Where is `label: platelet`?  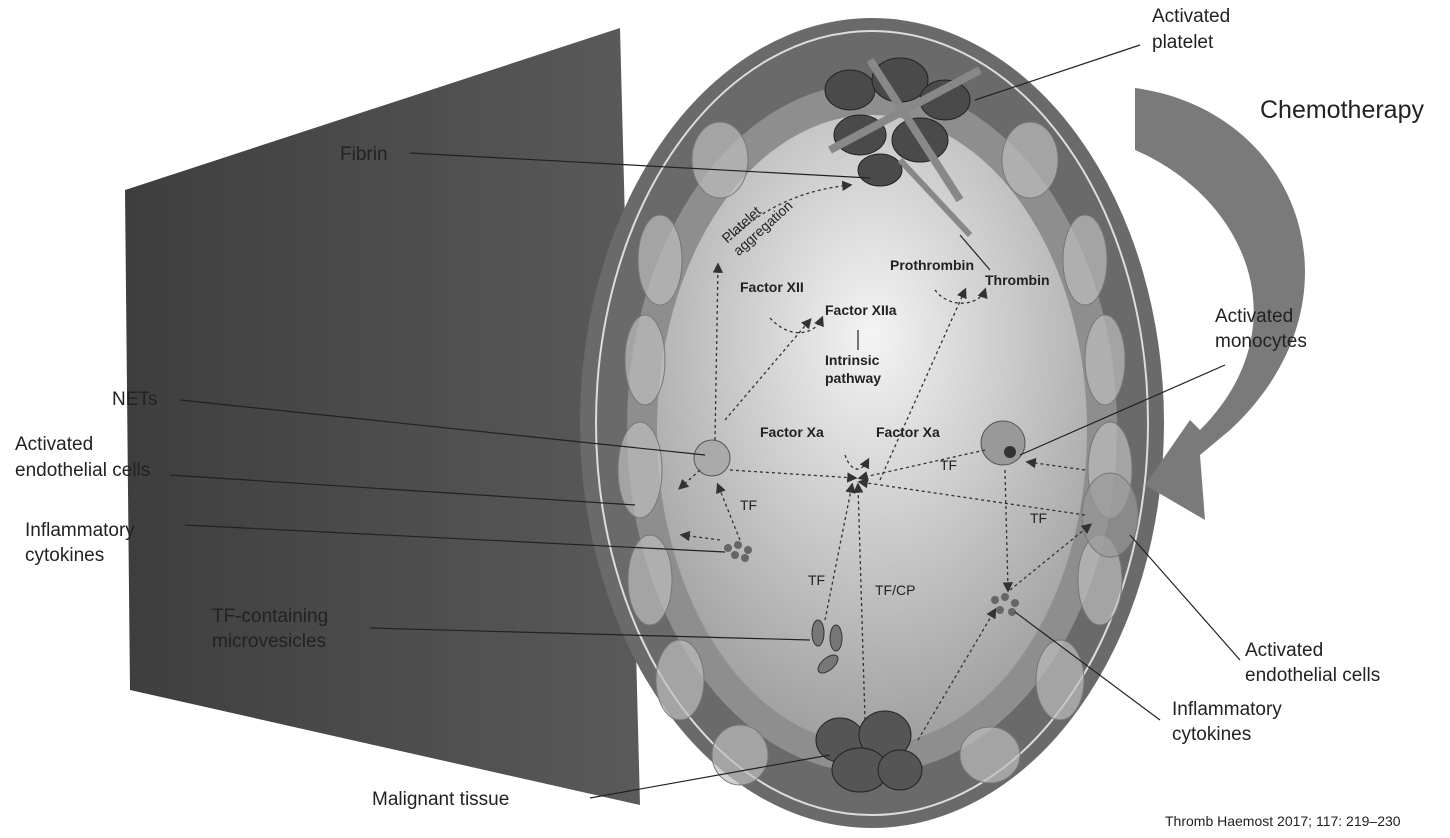 label: platelet is located at coordinates (1183, 42).